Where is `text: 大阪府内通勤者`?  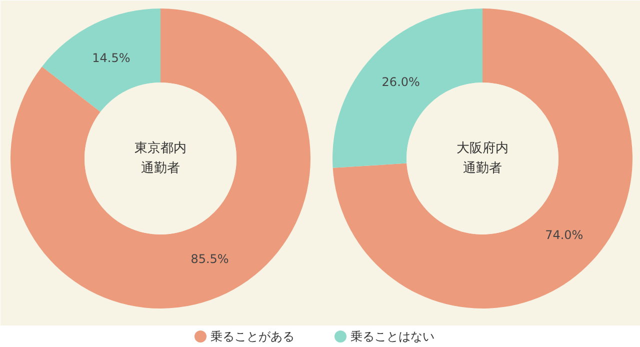 text: 大阪府内通勤者 is located at coordinates (482, 158).